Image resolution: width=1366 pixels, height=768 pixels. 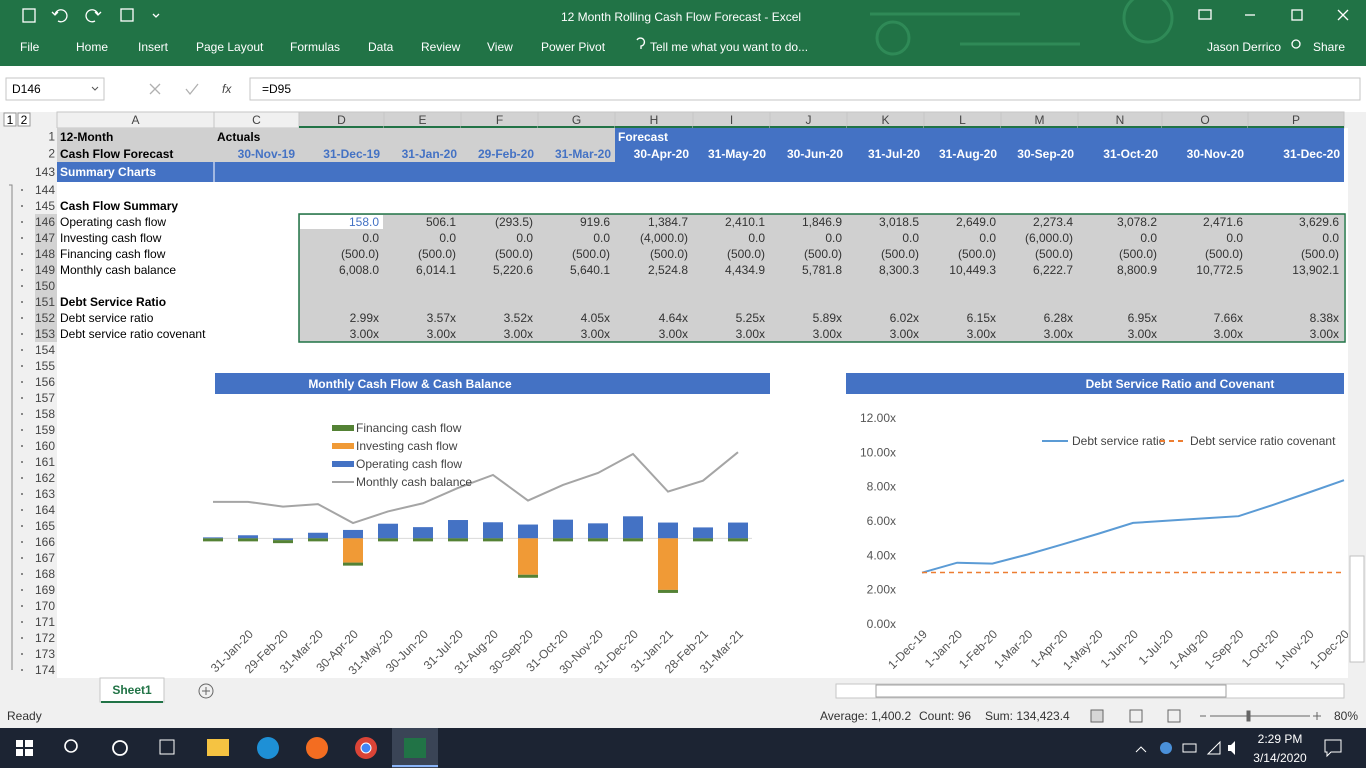 What do you see at coordinates (315, 47) in the screenshot?
I see `ribbon-tab: Formulas` at bounding box center [315, 47].